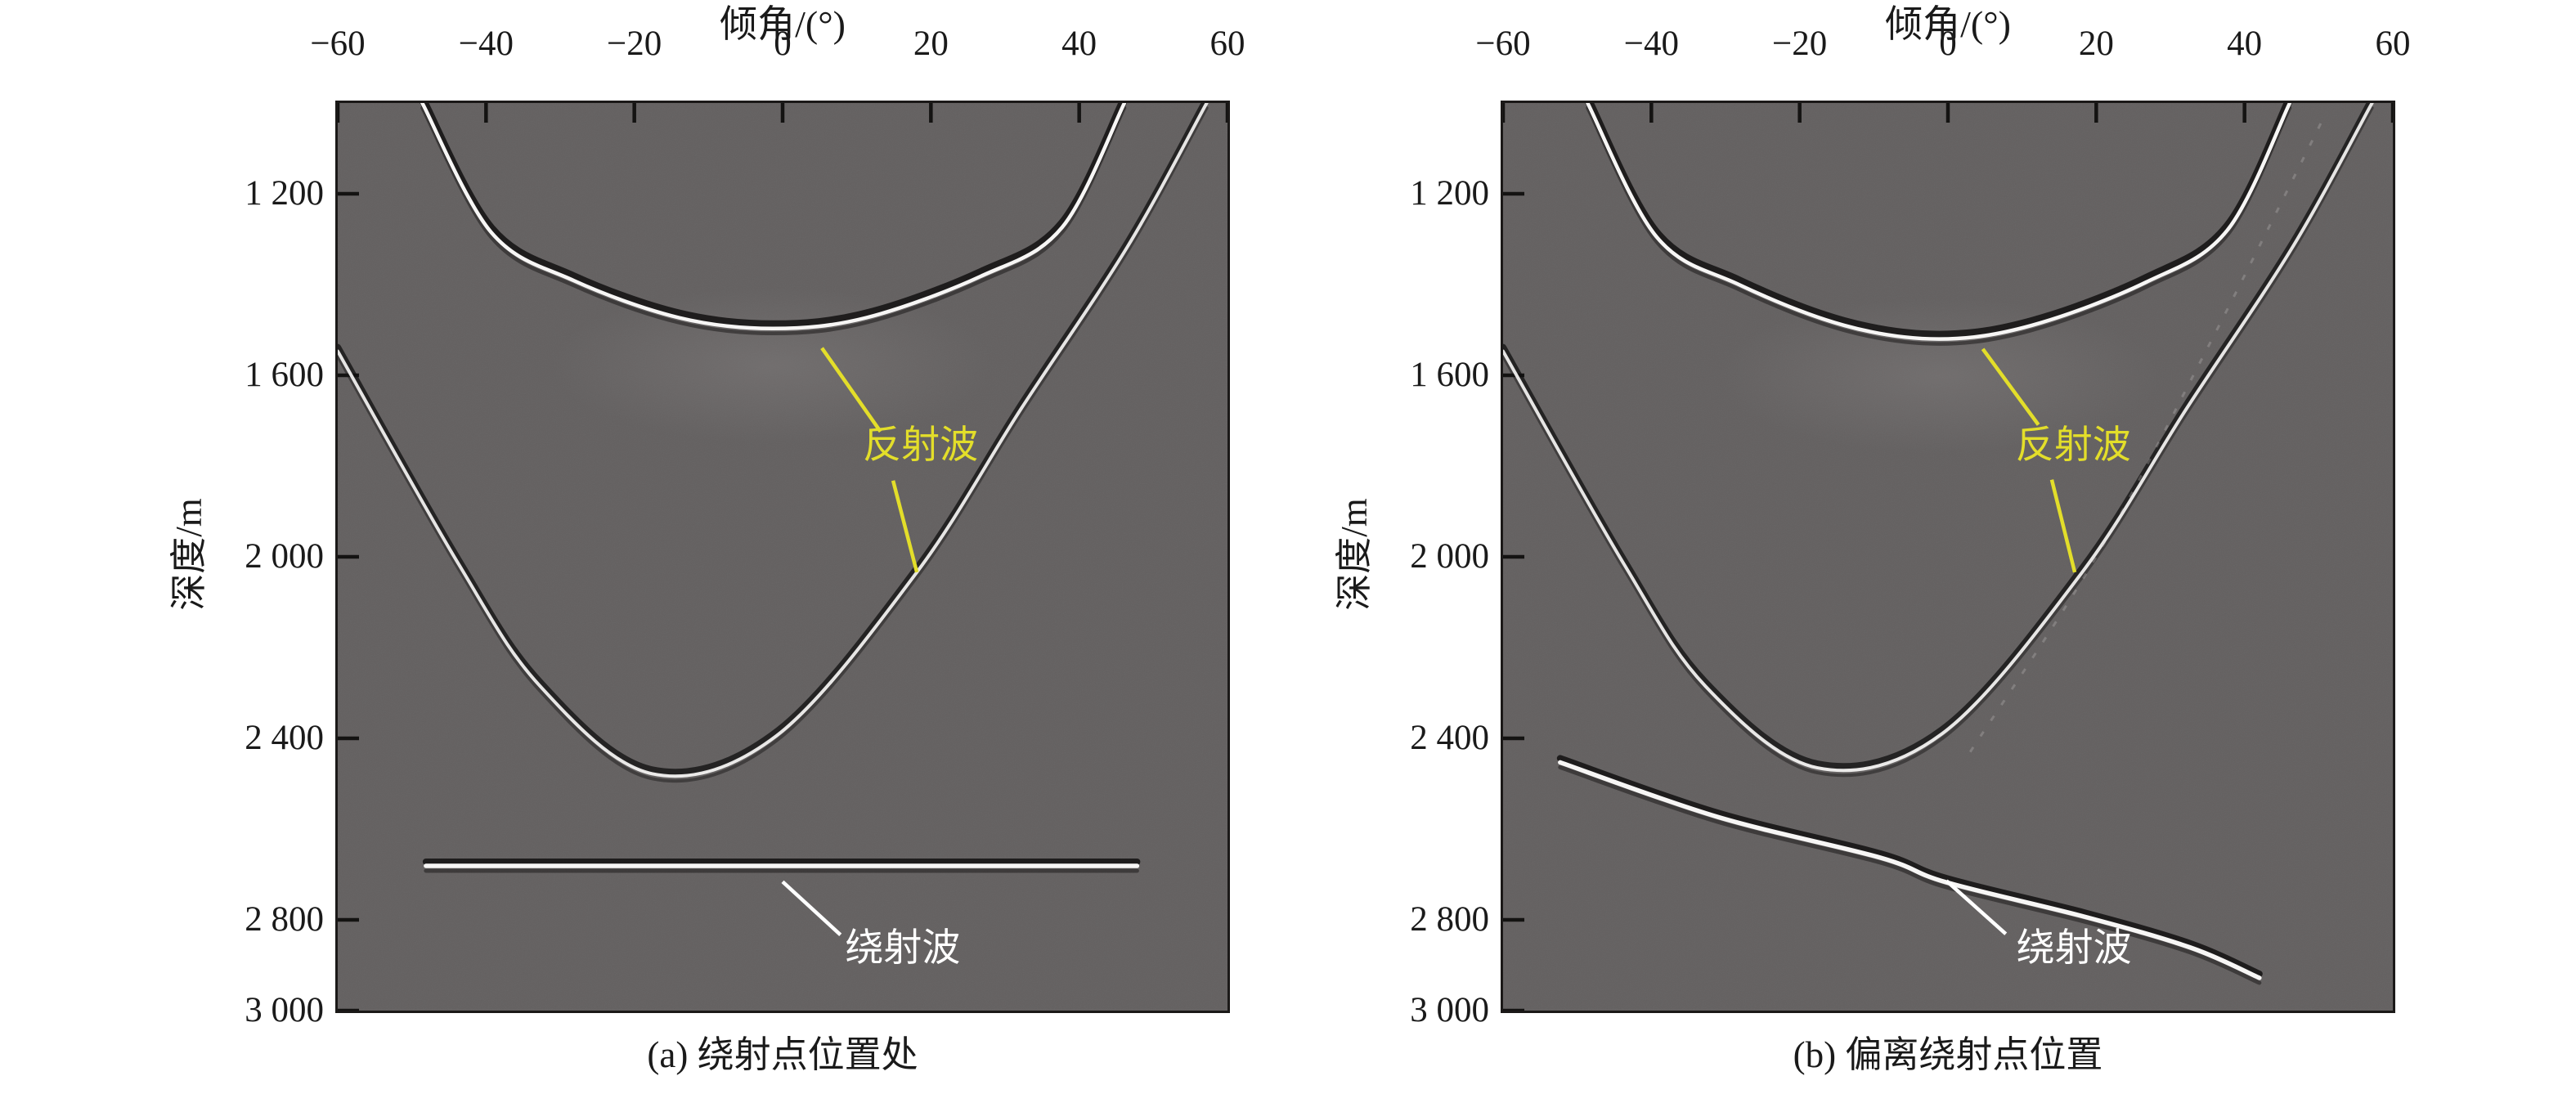 The width and height of the screenshot is (2576, 1094). I want to click on x-axis-title-a: 倾角/(°), so click(783, 24).